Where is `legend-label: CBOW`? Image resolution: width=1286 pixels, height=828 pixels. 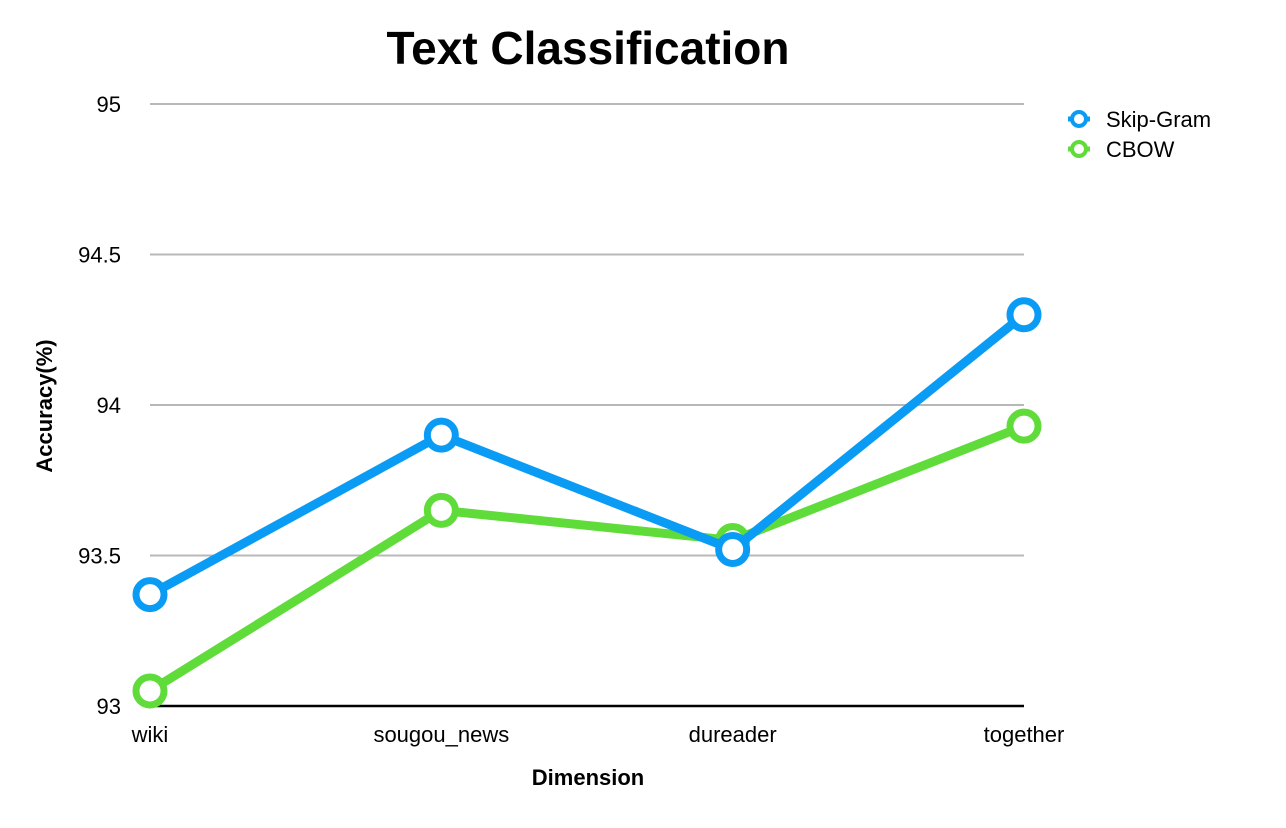
legend-label: CBOW is located at coordinates (1140, 149).